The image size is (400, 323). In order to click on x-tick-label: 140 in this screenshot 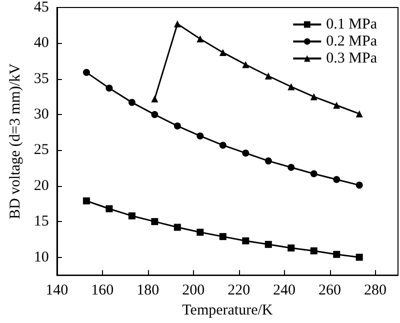, I will do `click(57, 290)`.